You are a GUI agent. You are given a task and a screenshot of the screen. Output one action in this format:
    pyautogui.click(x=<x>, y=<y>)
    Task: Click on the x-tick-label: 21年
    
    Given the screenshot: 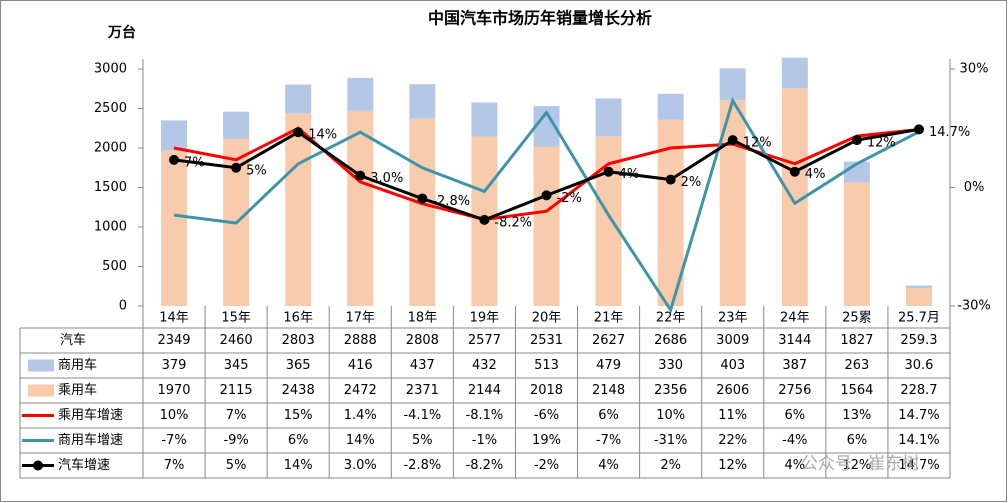 What is the action you would take?
    pyautogui.click(x=609, y=318)
    